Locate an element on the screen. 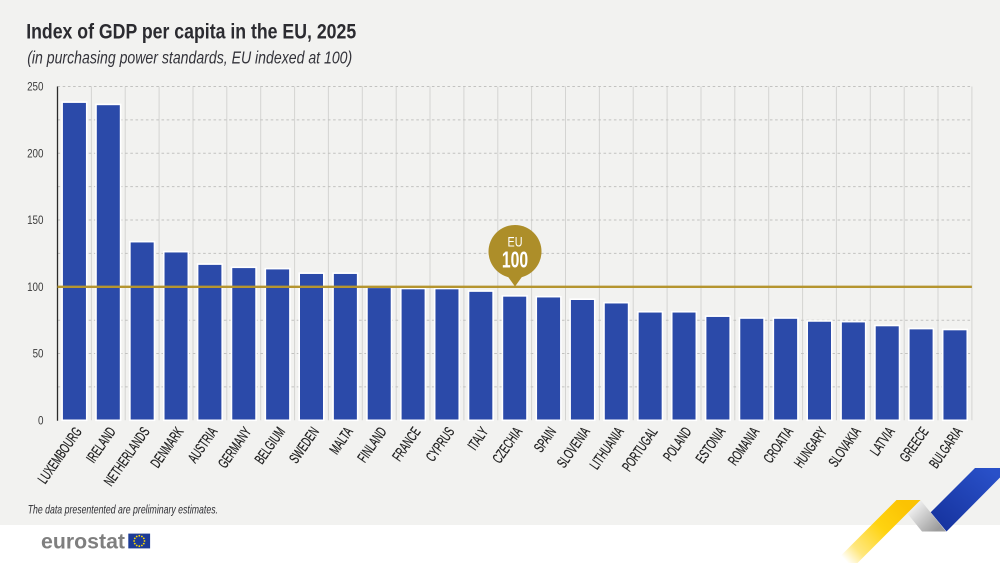 This screenshot has height=563, width=1000. svg-text: POLAND is located at coordinates (677, 444).